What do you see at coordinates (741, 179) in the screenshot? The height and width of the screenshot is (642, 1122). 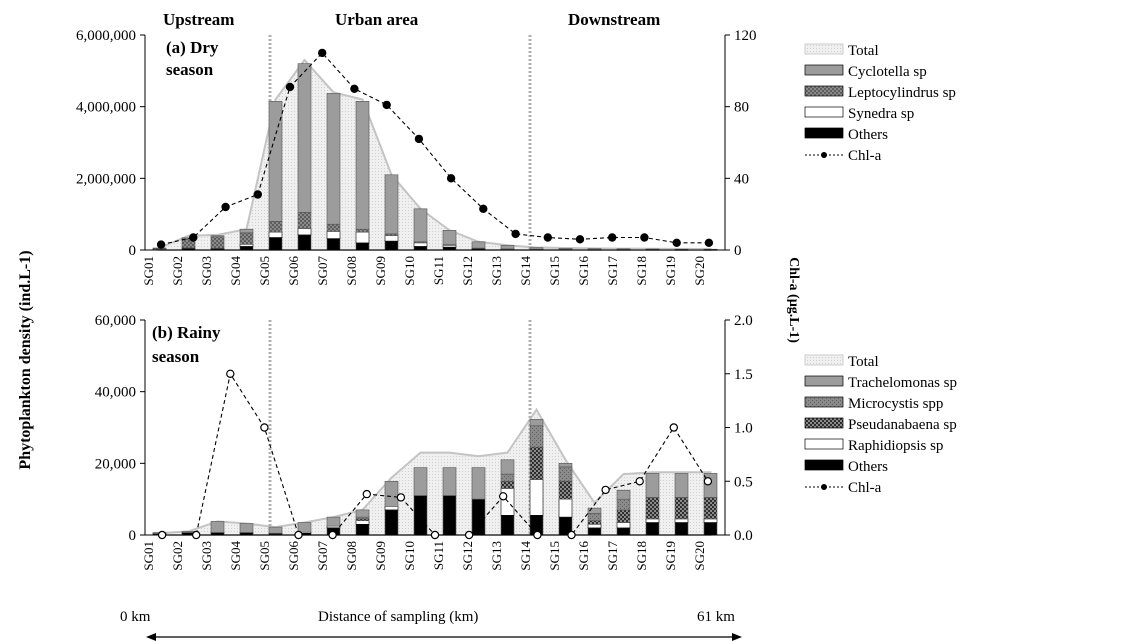 I see `y-right-tick-label: 40` at bounding box center [741, 179].